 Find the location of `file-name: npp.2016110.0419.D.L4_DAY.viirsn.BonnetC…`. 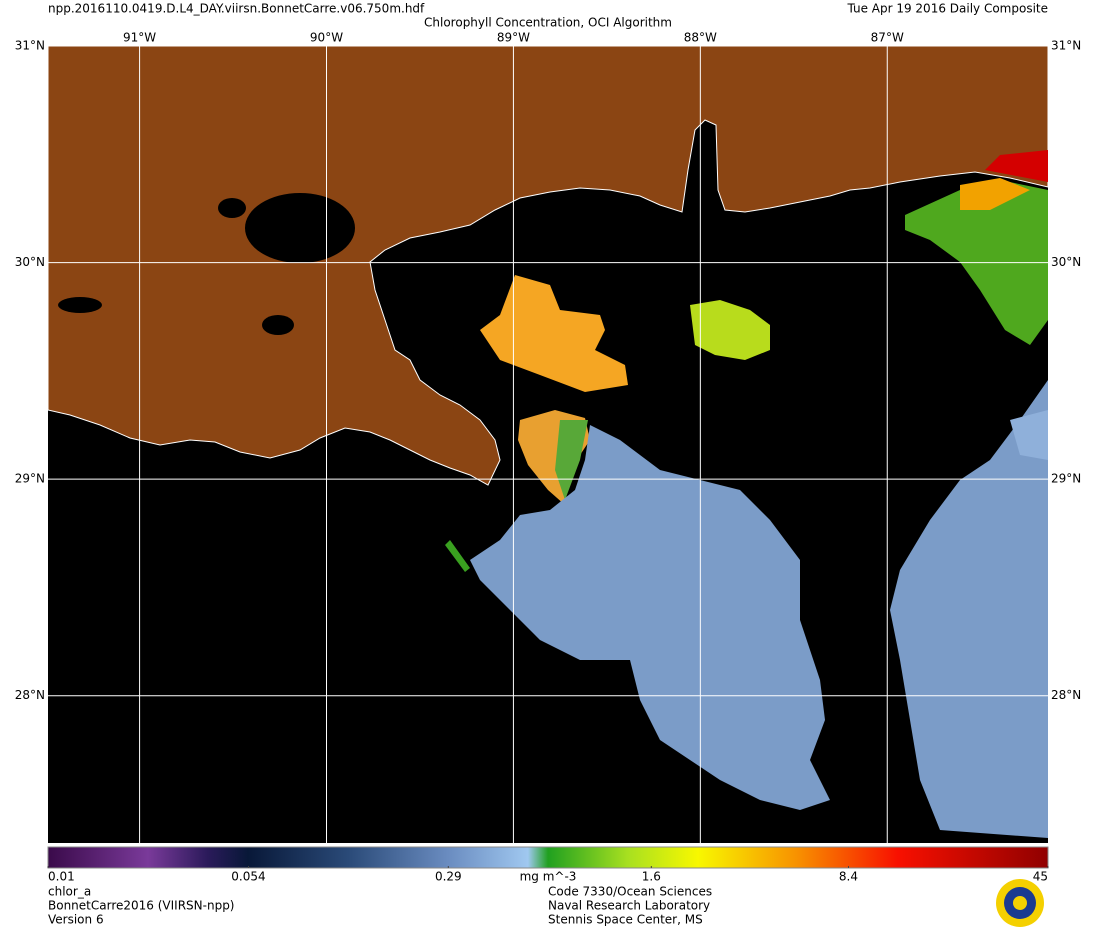

file-name: npp.2016110.0419.D.L4_DAY.viirsn.BonnetC… is located at coordinates (236, 9).